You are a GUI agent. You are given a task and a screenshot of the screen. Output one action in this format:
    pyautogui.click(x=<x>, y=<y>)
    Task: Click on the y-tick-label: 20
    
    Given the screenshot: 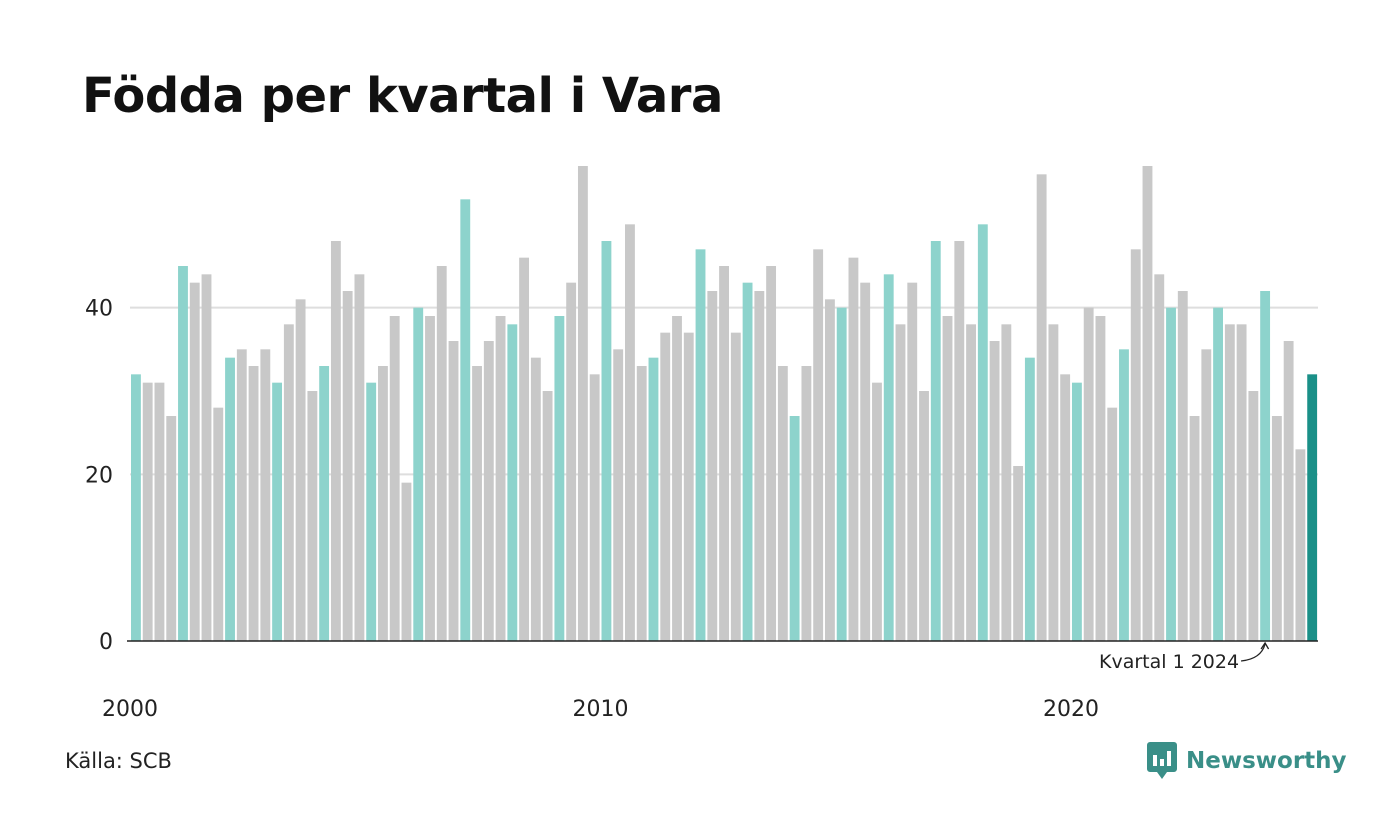 What is the action you would take?
    pyautogui.click(x=99, y=475)
    